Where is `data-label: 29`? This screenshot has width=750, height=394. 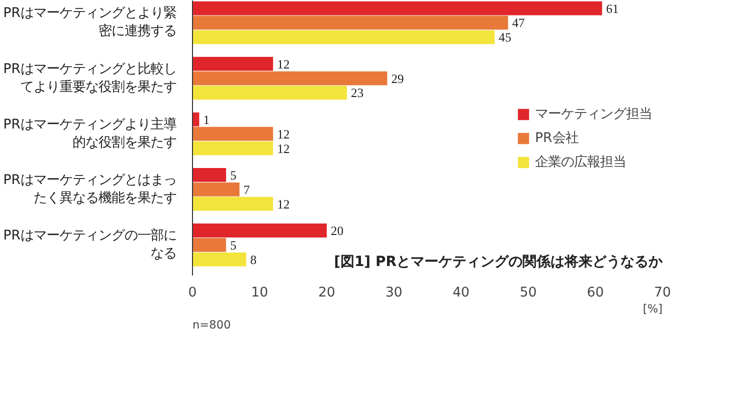 data-label: 29 is located at coordinates (397, 79).